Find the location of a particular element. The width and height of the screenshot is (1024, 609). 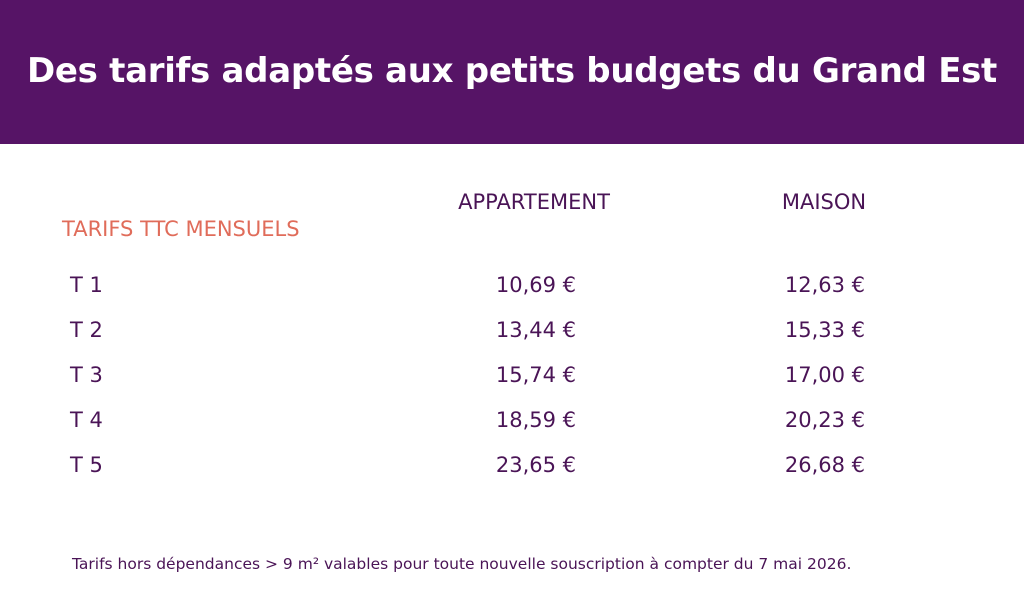

price-appartement: 23,65 € is located at coordinates (535, 465).